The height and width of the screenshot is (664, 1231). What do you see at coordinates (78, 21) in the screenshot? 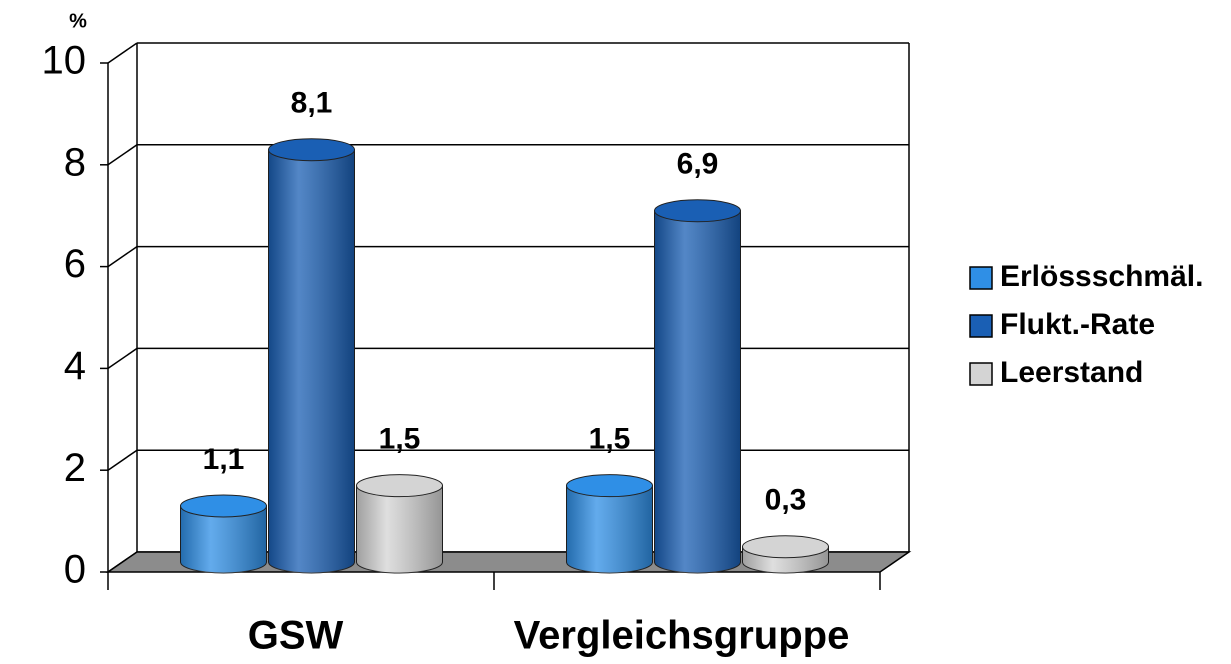
I see `y-unit: %` at bounding box center [78, 21].